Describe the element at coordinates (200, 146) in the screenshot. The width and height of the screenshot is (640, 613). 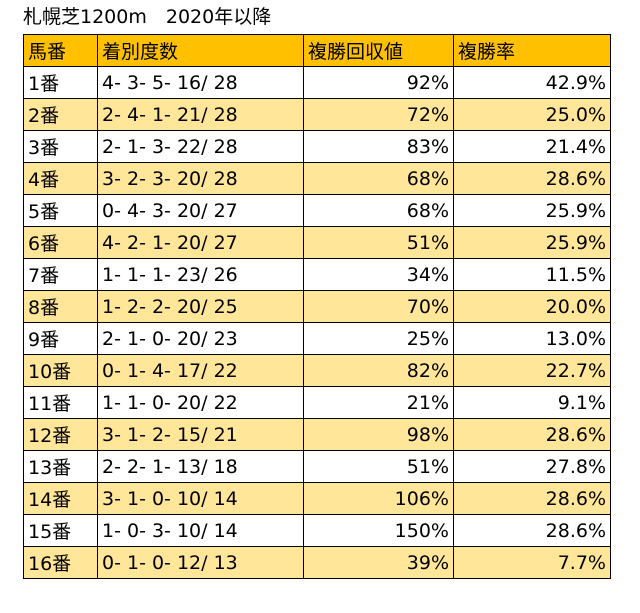
I see `record-cell: 2- 1- 3- 22/ 28` at that location.